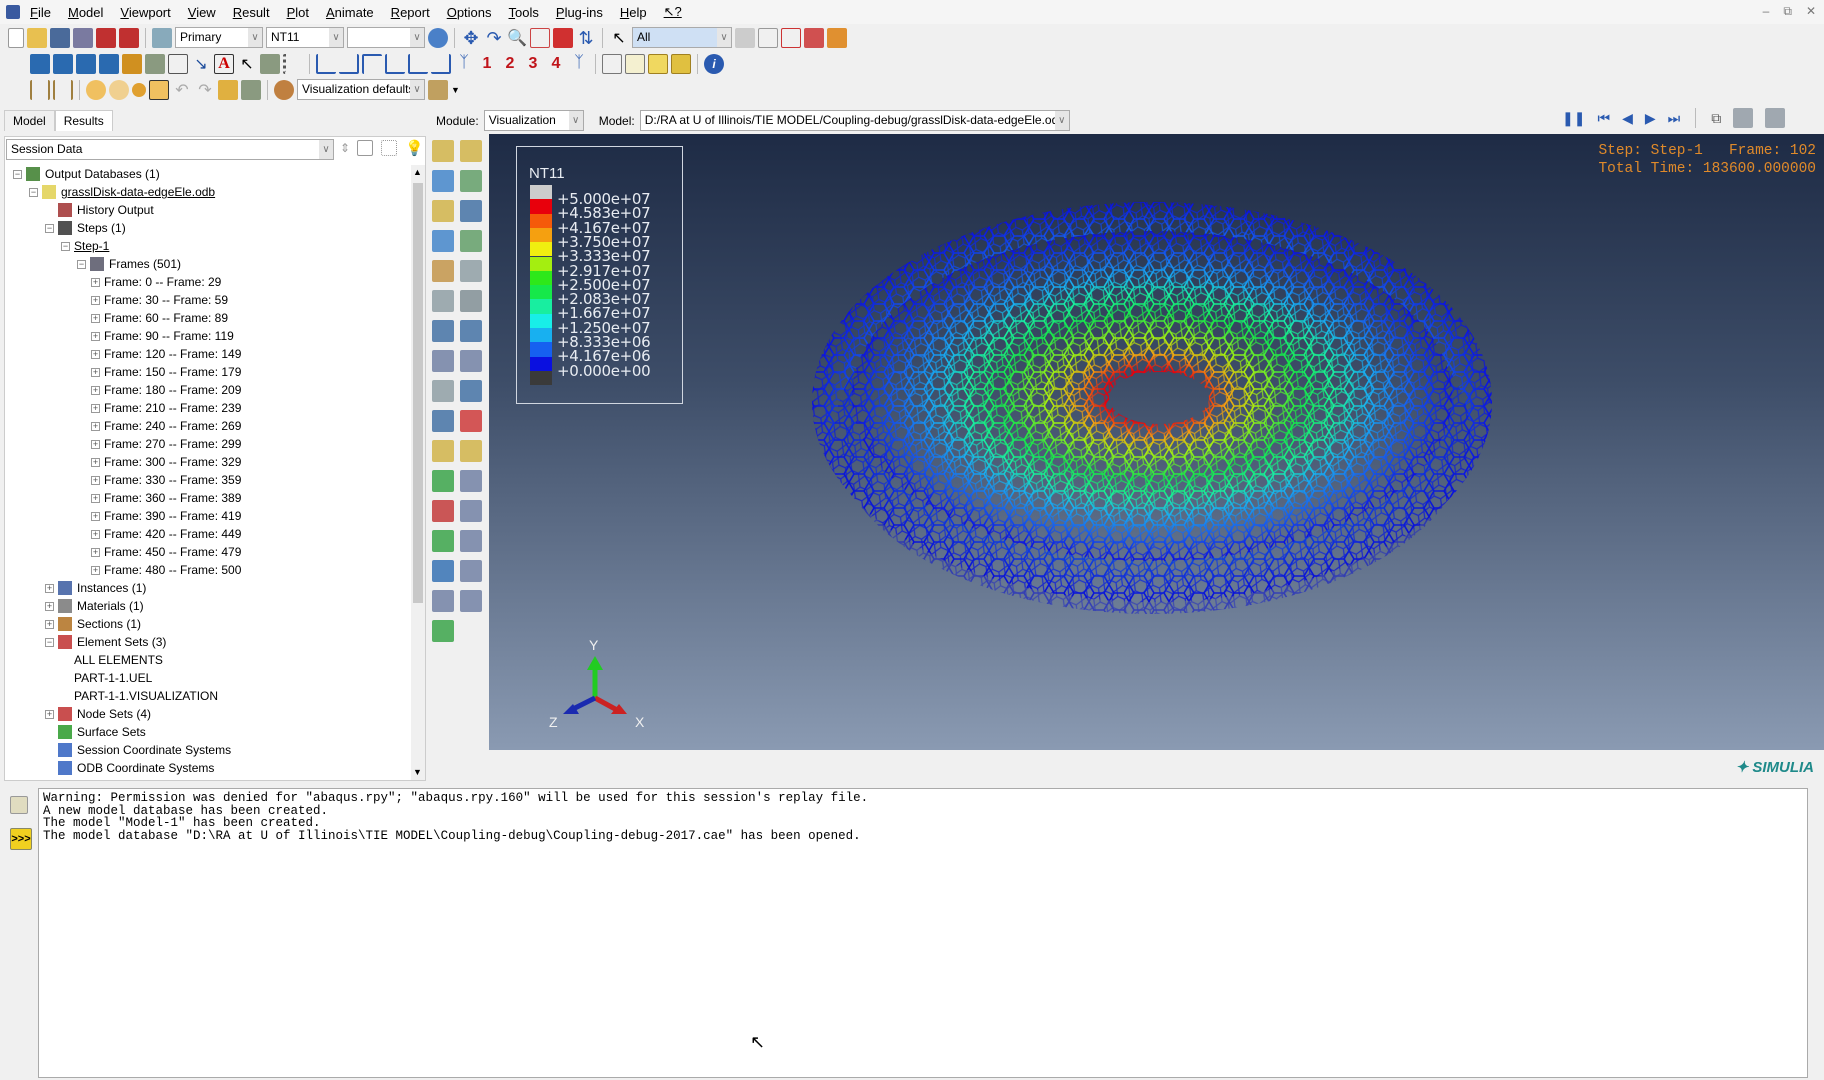  Describe the element at coordinates (145, 12) in the screenshot. I see `menu-viewport: Viewport` at that location.